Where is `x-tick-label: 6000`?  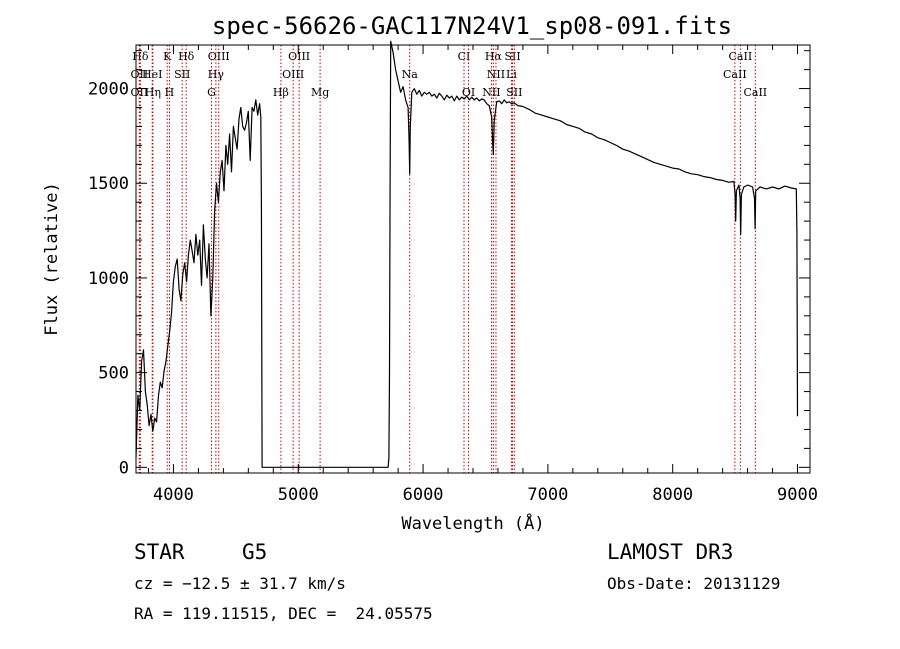
x-tick-label: 6000 is located at coordinates (423, 495).